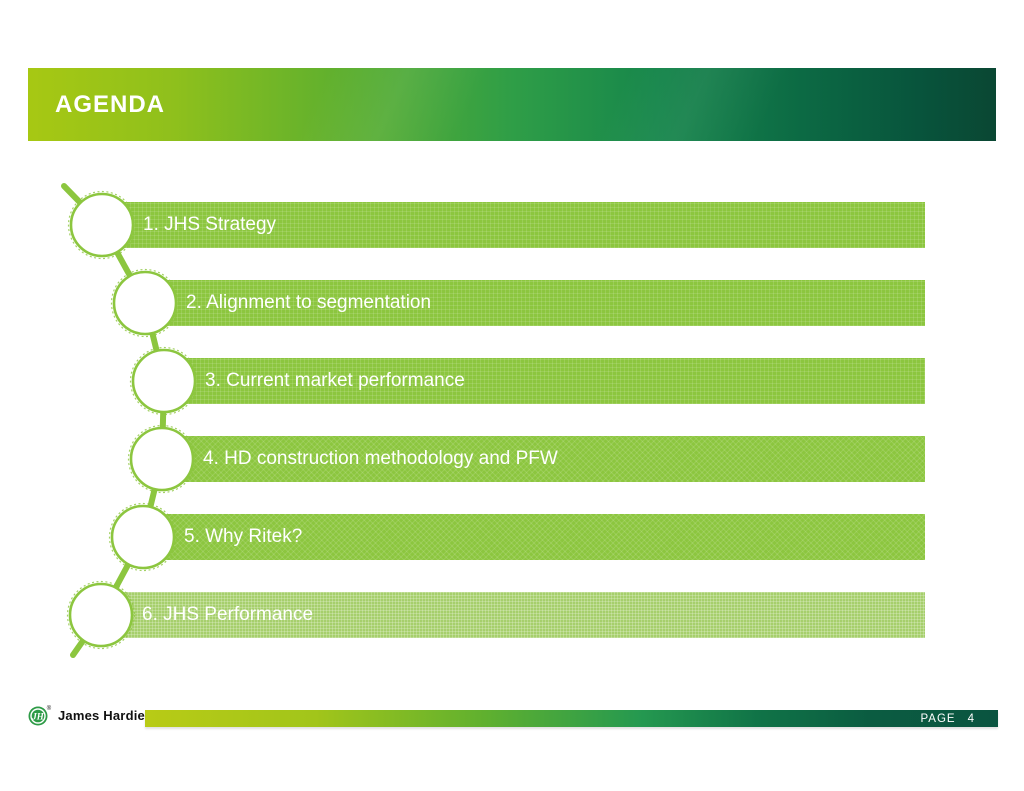 The image size is (1024, 791). What do you see at coordinates (380, 458) in the screenshot?
I see `agenda-item-4-label: 4. HD construction methodology and PFW` at bounding box center [380, 458].